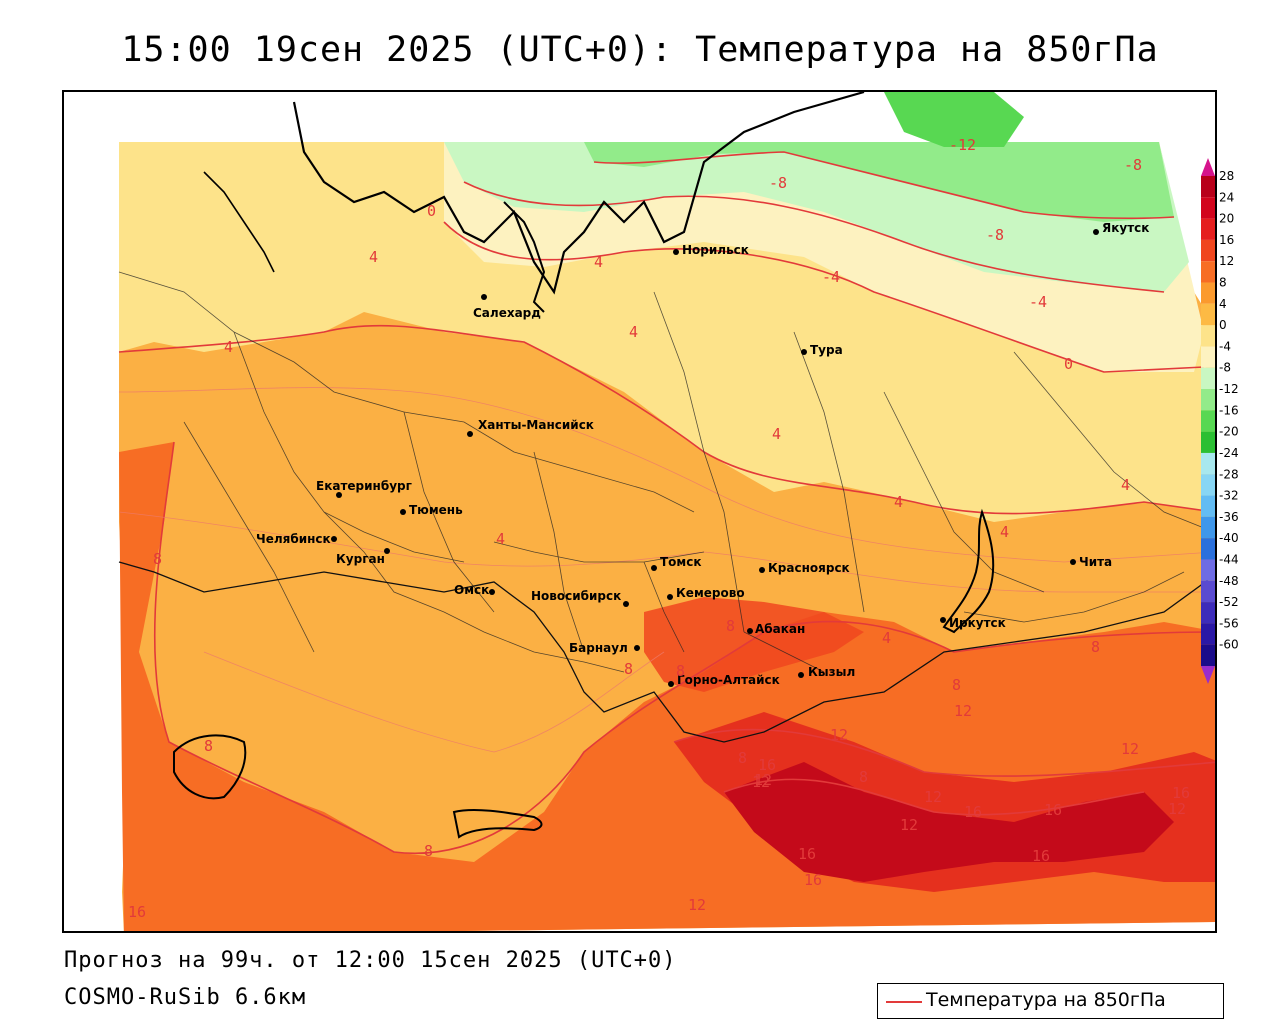 The width and height of the screenshot is (1280, 1024). Describe the element at coordinates (471, 590) in the screenshot. I see `svg-text: Омск` at that location.